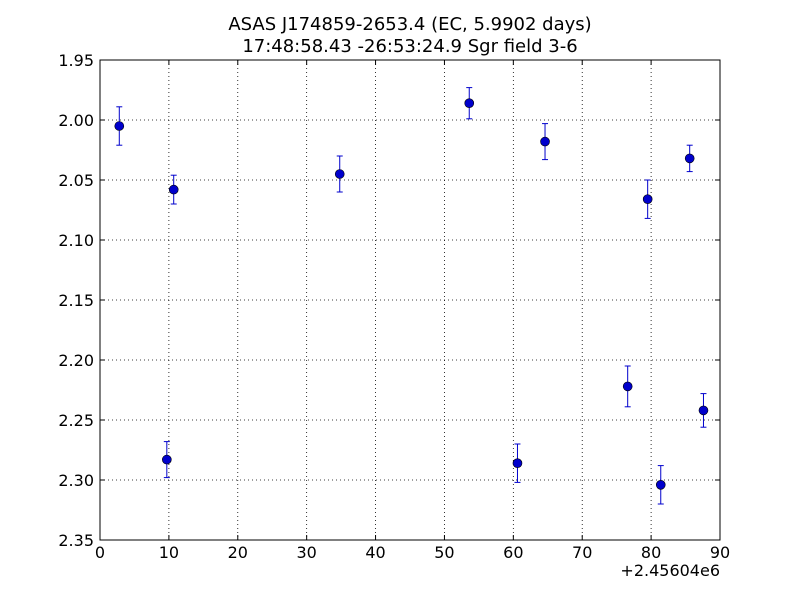 This screenshot has height=600, width=800. What do you see at coordinates (76, 360) in the screenshot?
I see `y-tick-label: 2.20` at bounding box center [76, 360].